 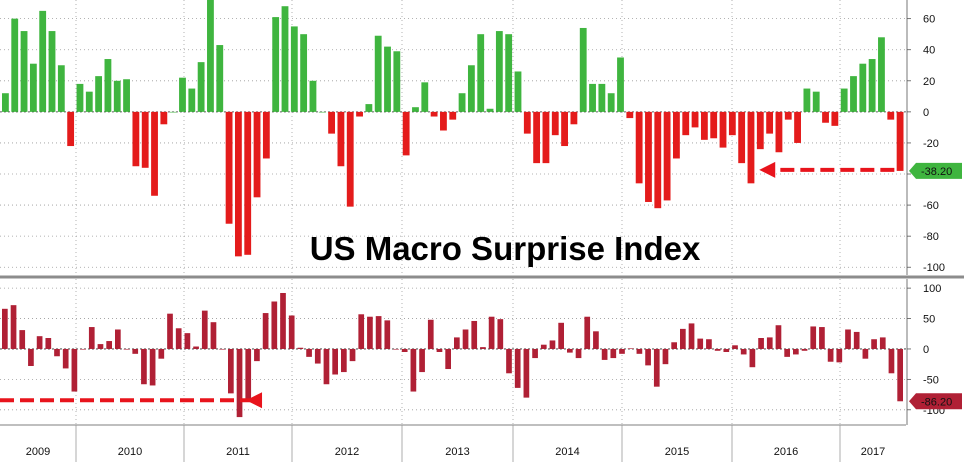 I want to click on x-tick-label: 2013, so click(x=457, y=452).